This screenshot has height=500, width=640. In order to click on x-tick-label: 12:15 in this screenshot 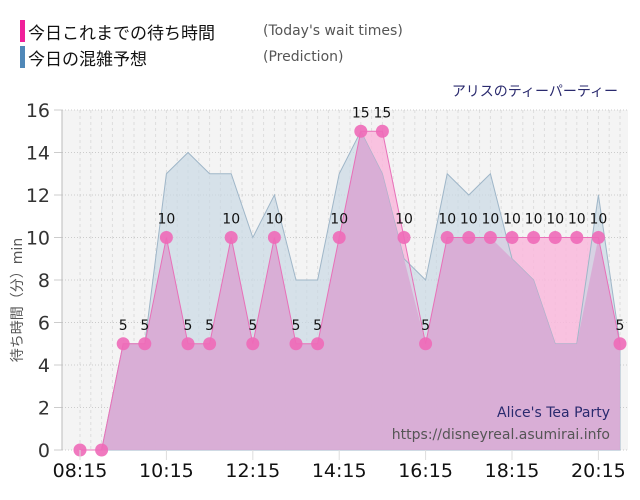, I will do `click(252, 471)`.